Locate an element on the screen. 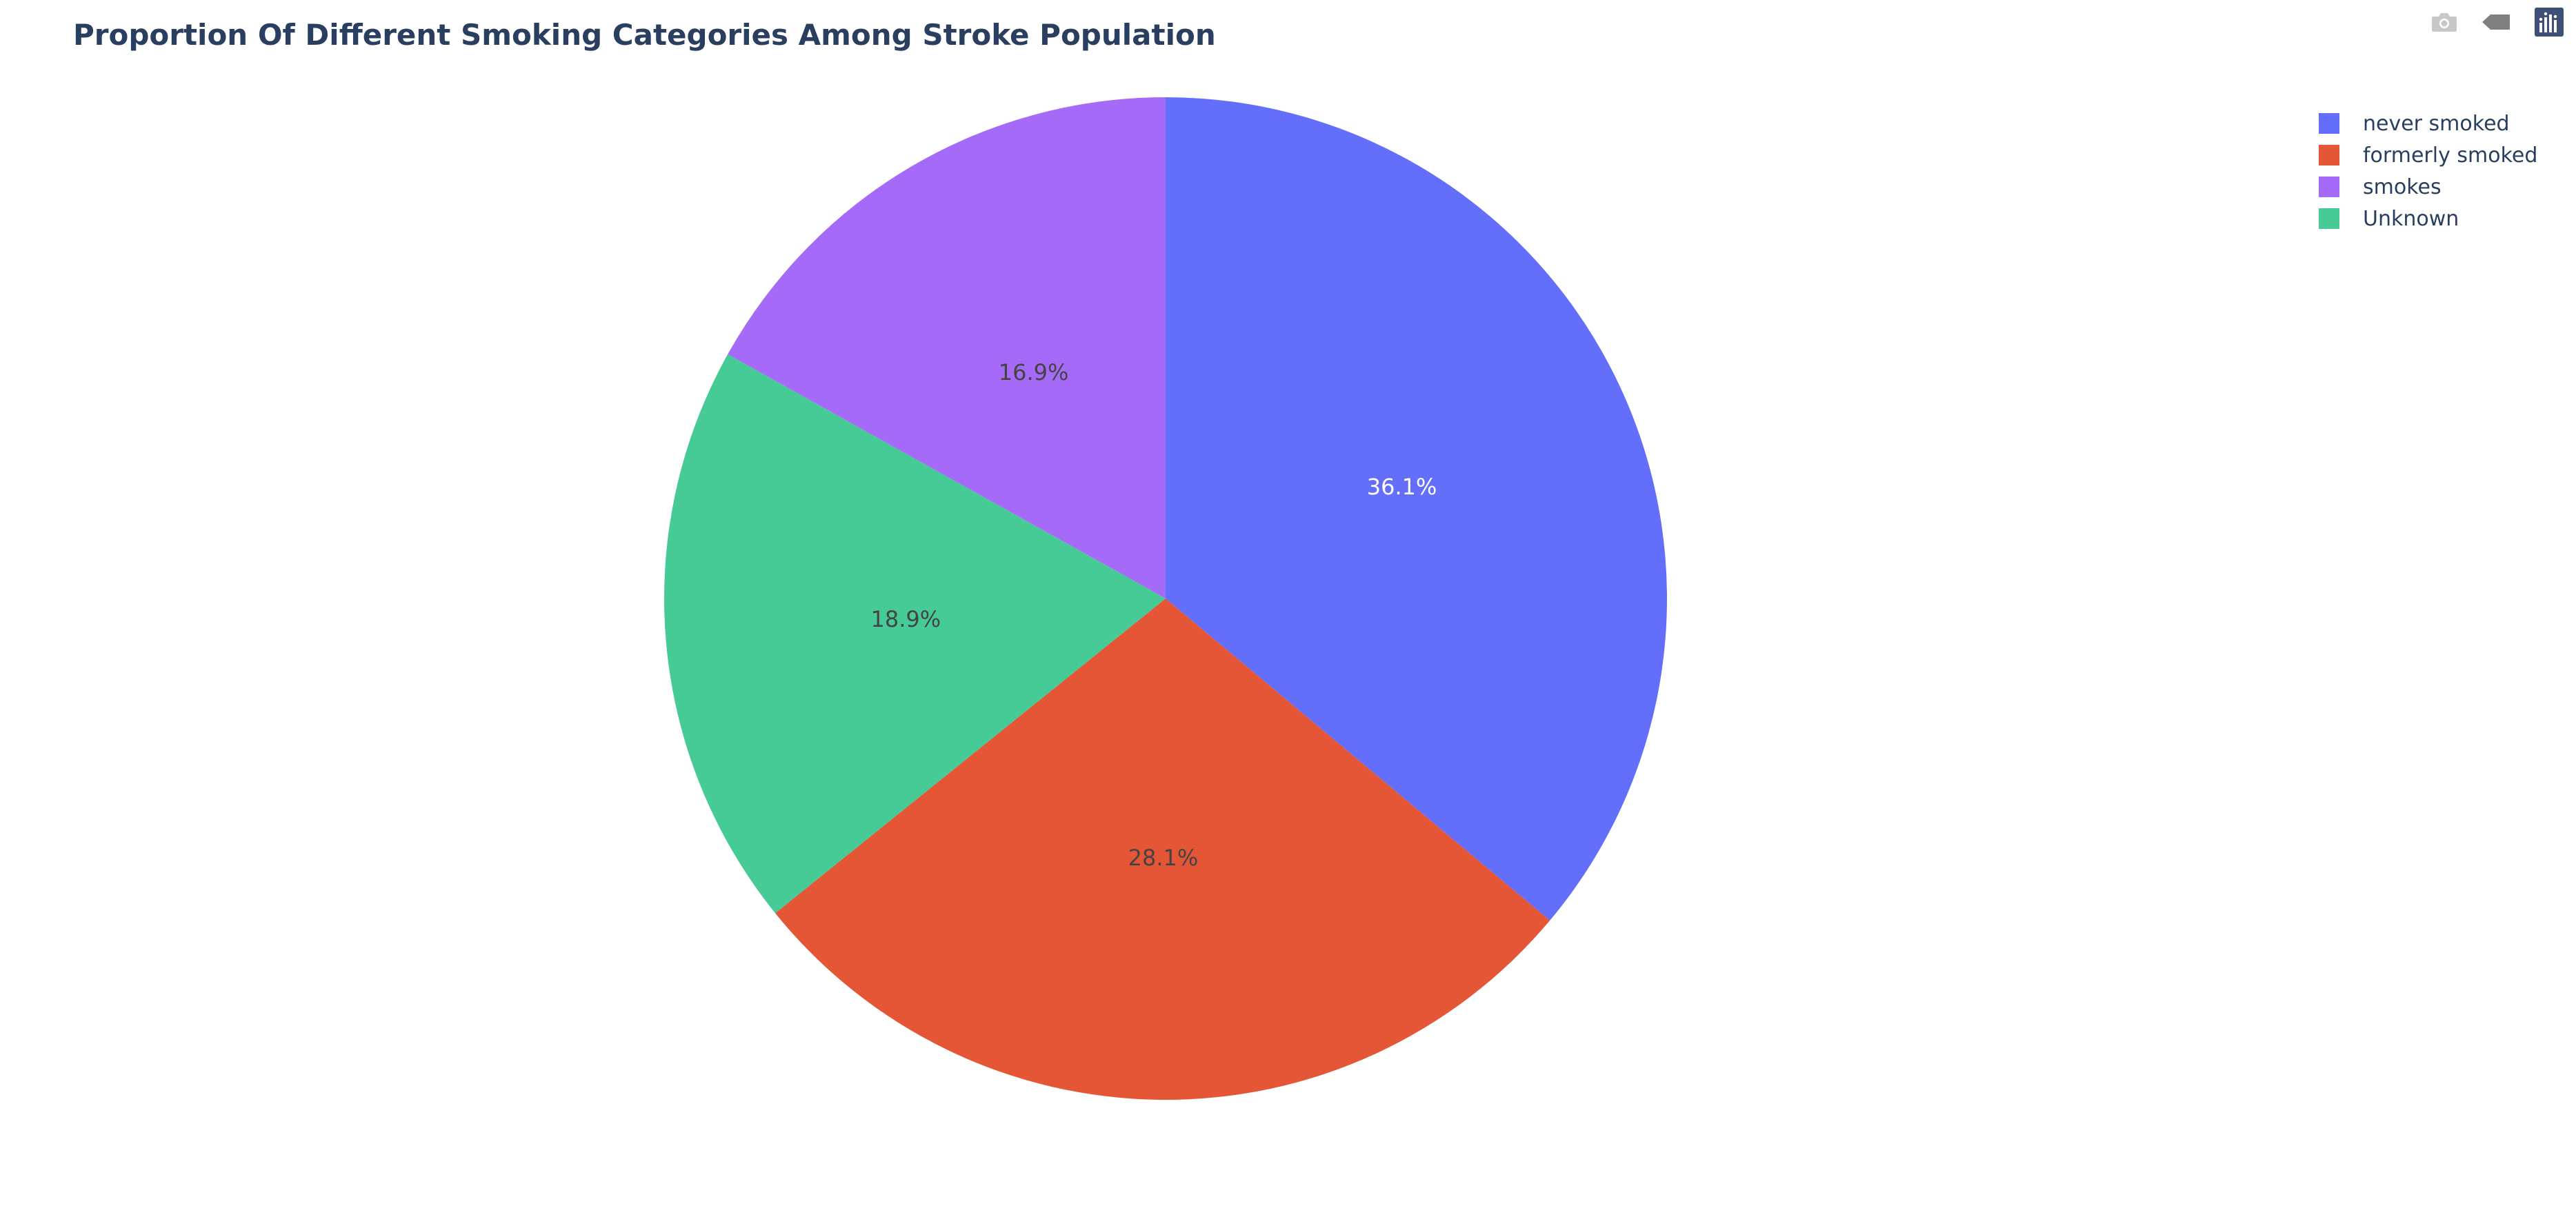  plotly-logo-icon is located at coordinates (2549, 22).